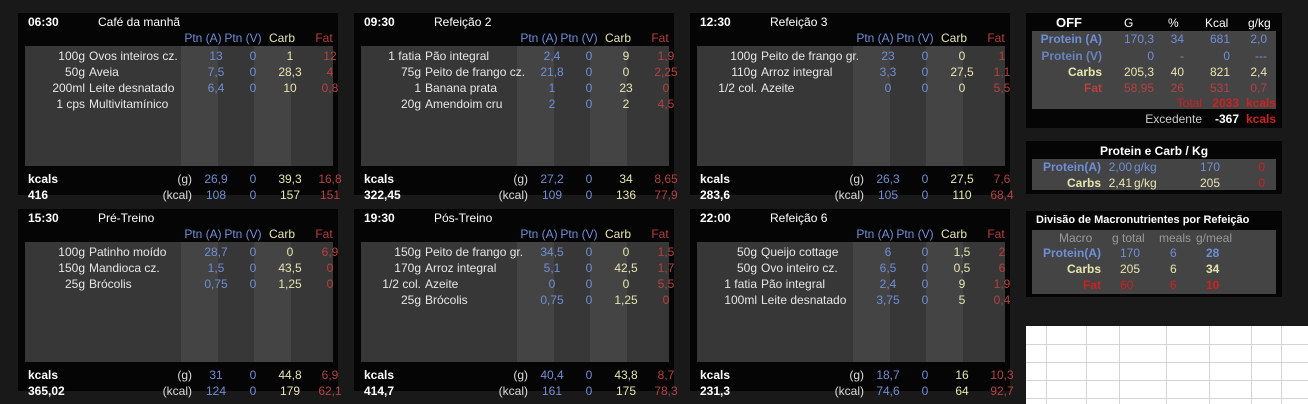  I want to click on food-ptn-a: 5,1, so click(552, 268).